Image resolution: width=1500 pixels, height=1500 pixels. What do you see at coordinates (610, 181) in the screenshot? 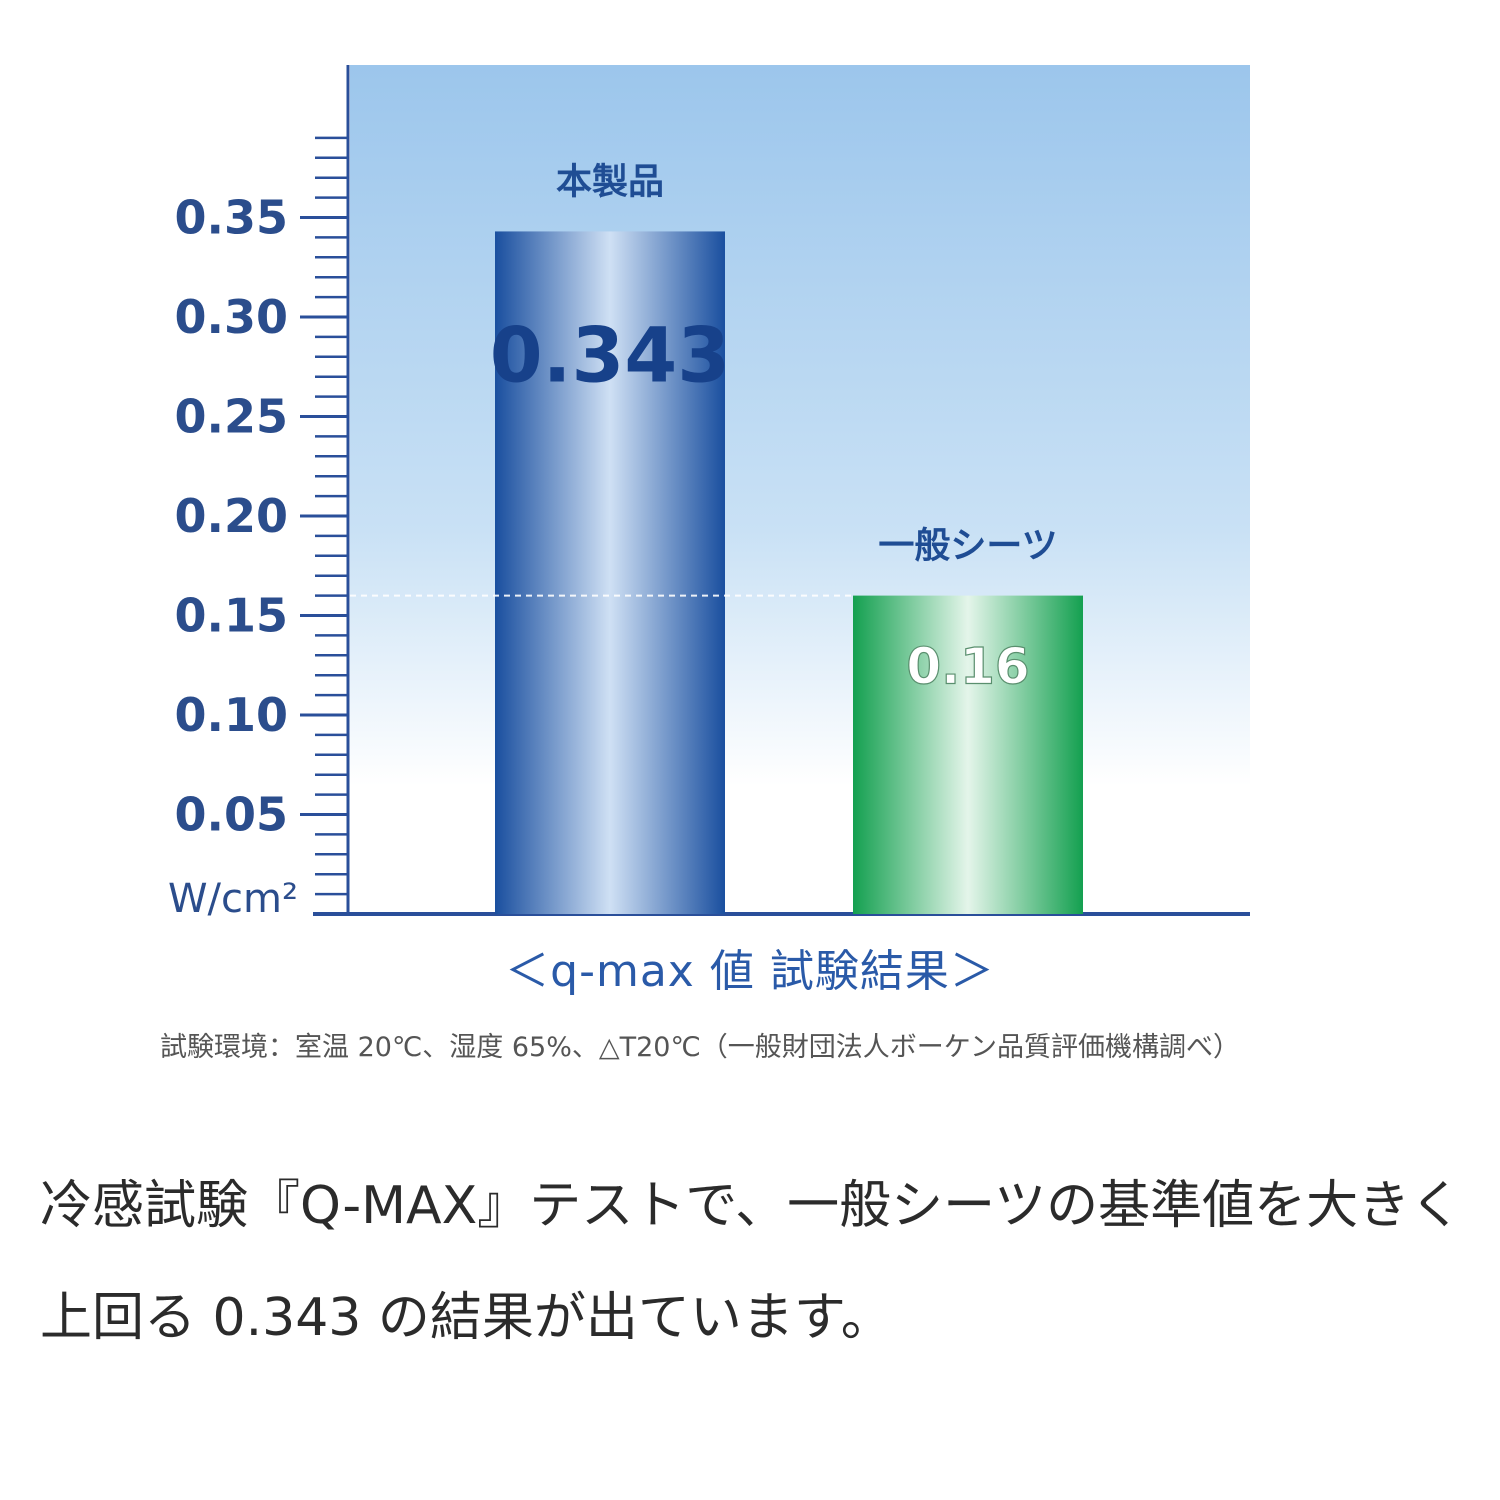
I see `category-label: 本製品` at bounding box center [610, 181].